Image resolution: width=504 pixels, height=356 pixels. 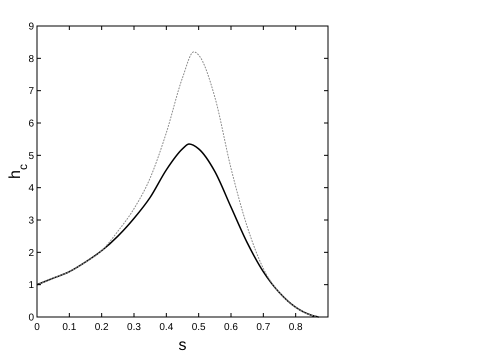 What do you see at coordinates (69, 327) in the screenshot?
I see `x-tick-label: 0.1` at bounding box center [69, 327].